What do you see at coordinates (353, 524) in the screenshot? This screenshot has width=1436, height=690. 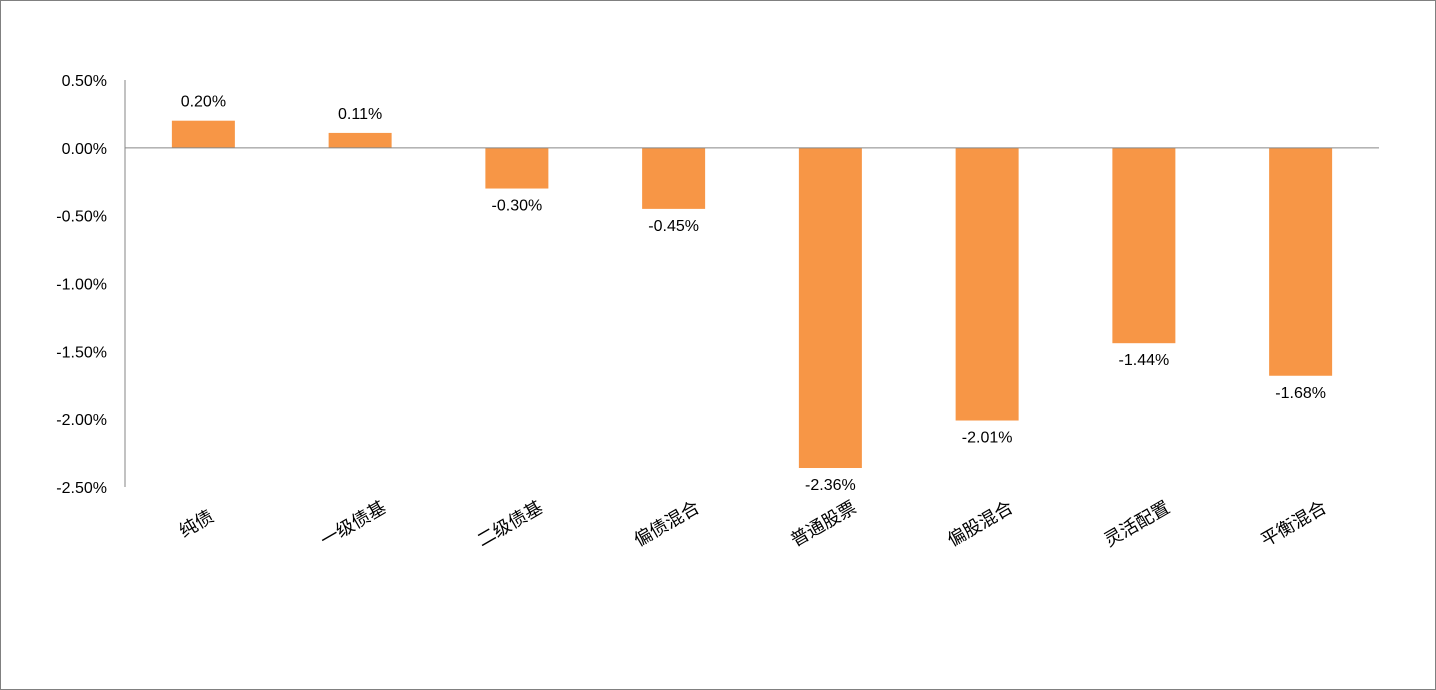 I see `x-tick-label: 一级债基` at bounding box center [353, 524].